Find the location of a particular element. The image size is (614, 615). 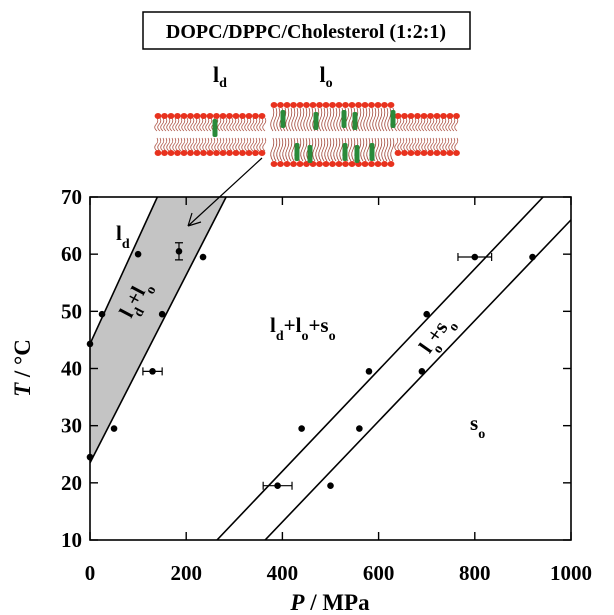

x-tick-label: 400 is located at coordinates (283, 573).